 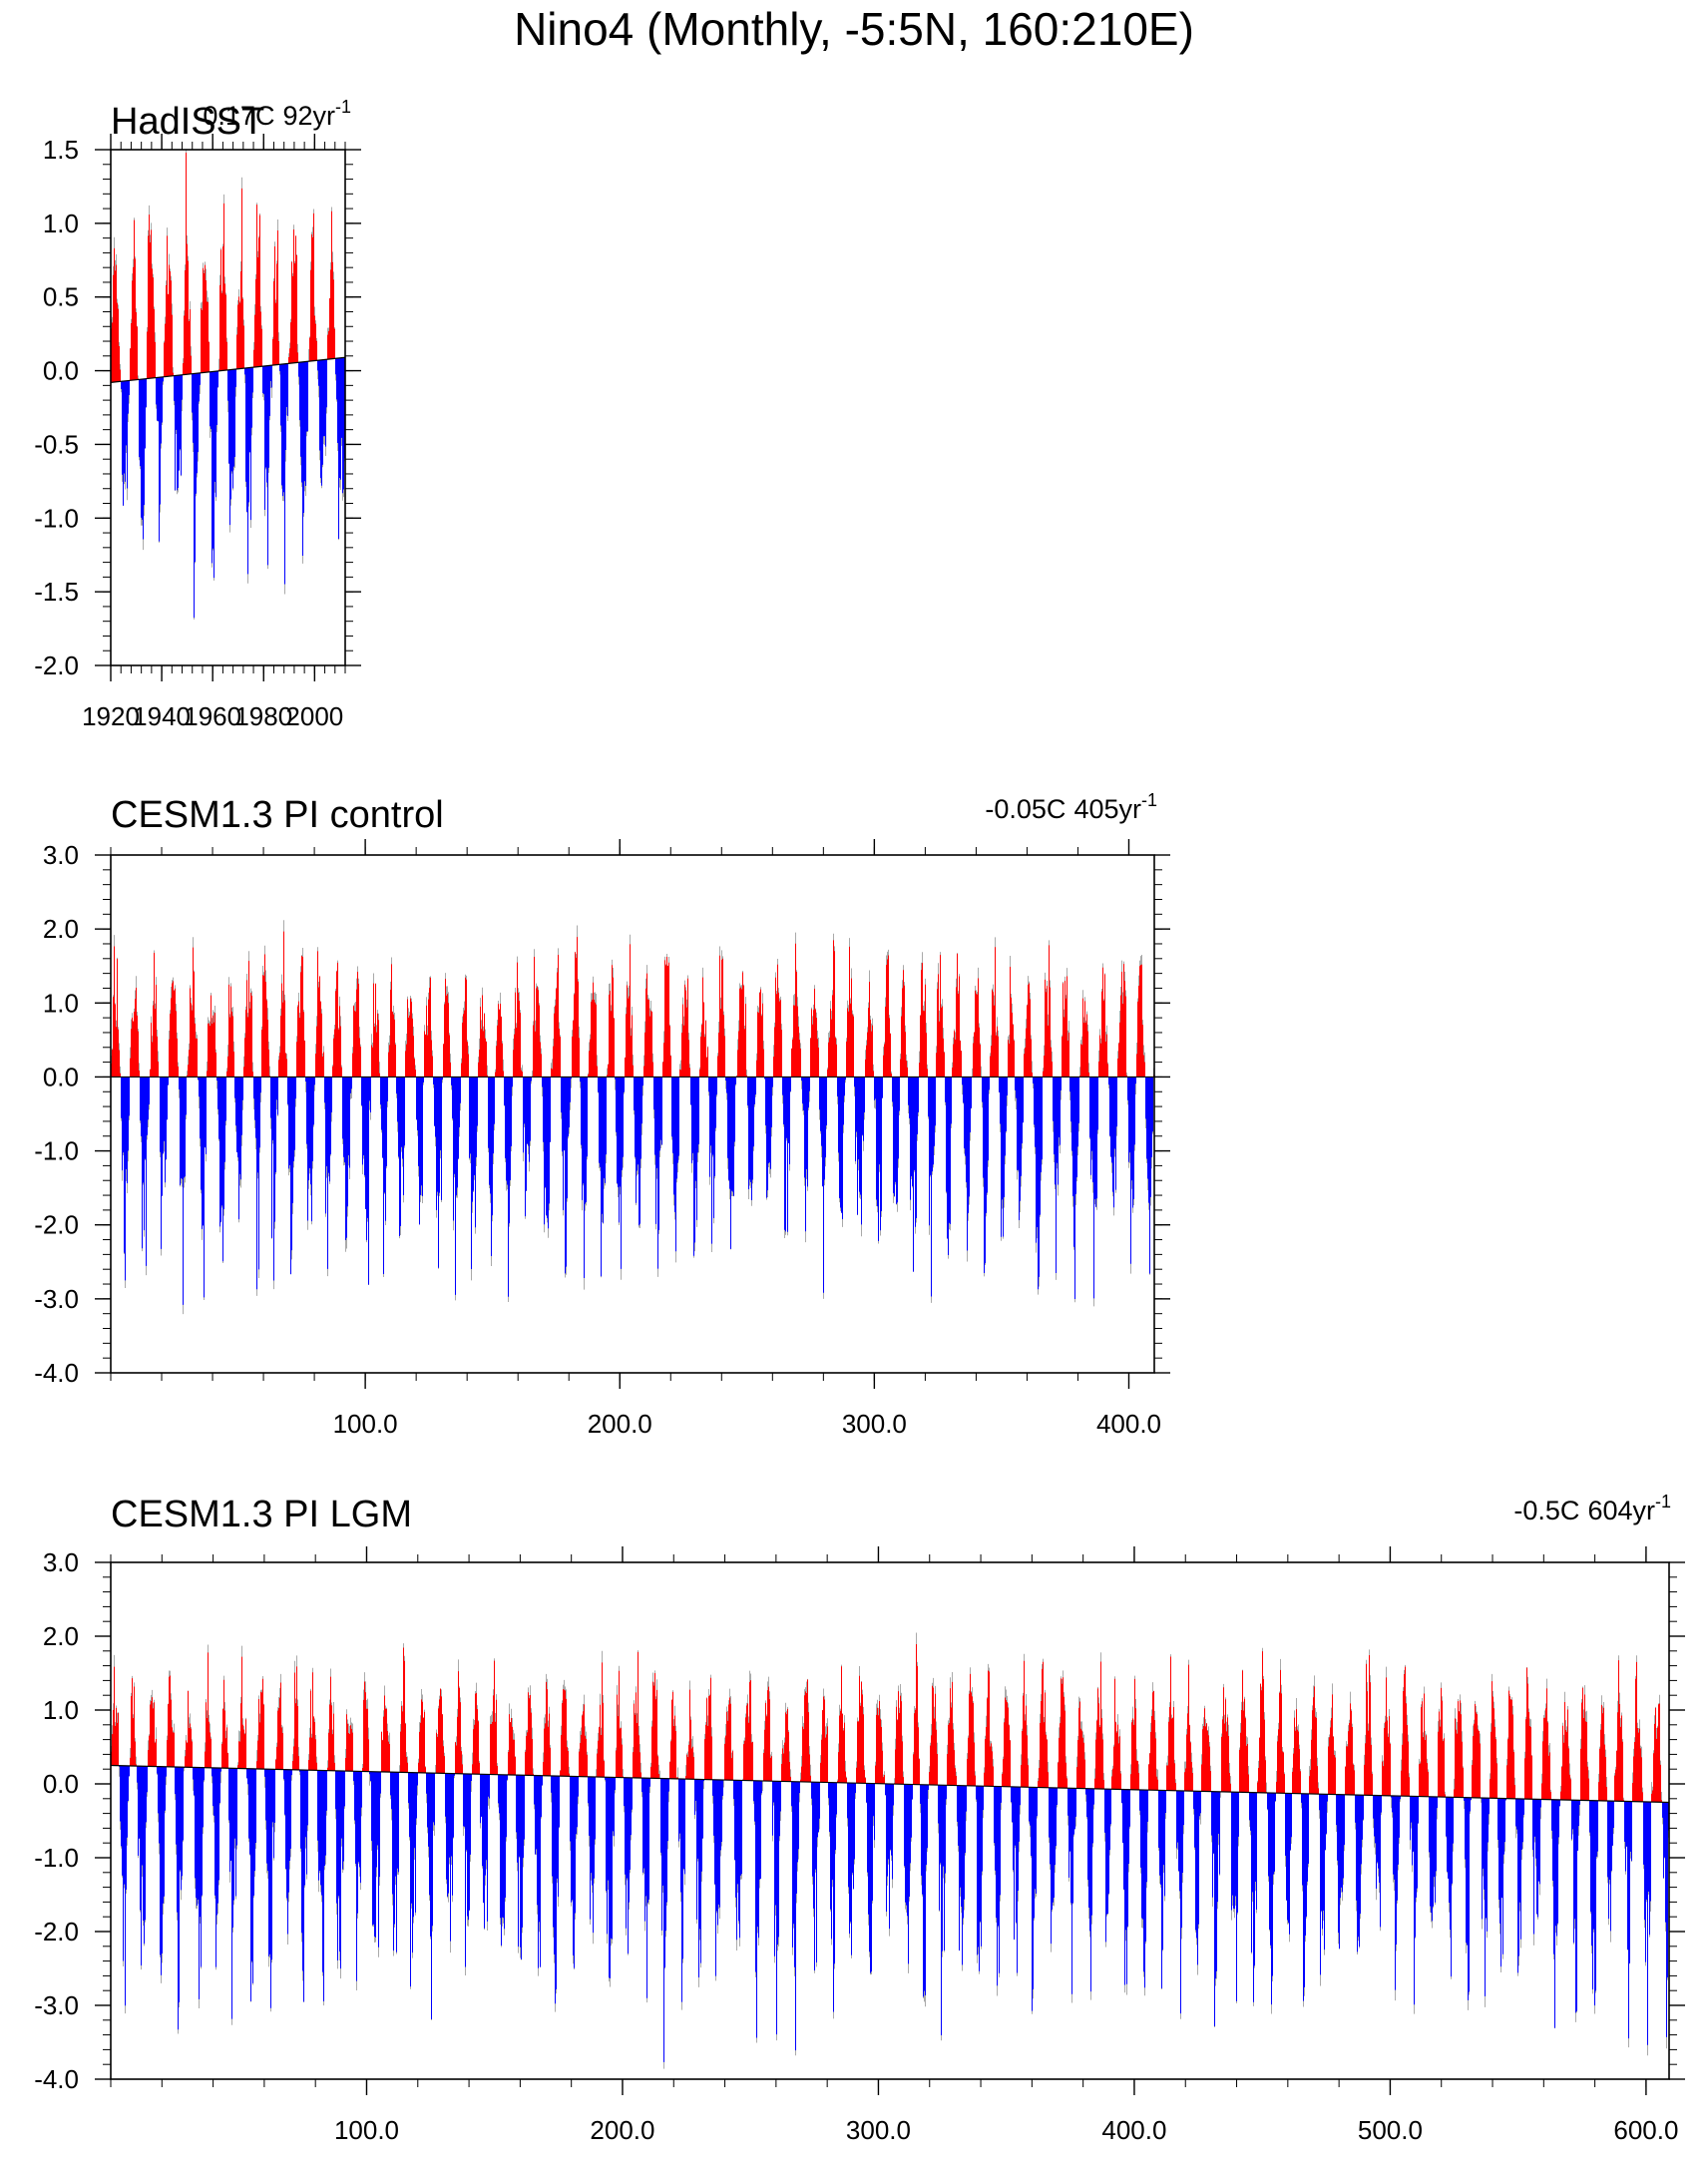 I want to click on panel-title: CESM1.3 PI control, so click(x=277, y=815).